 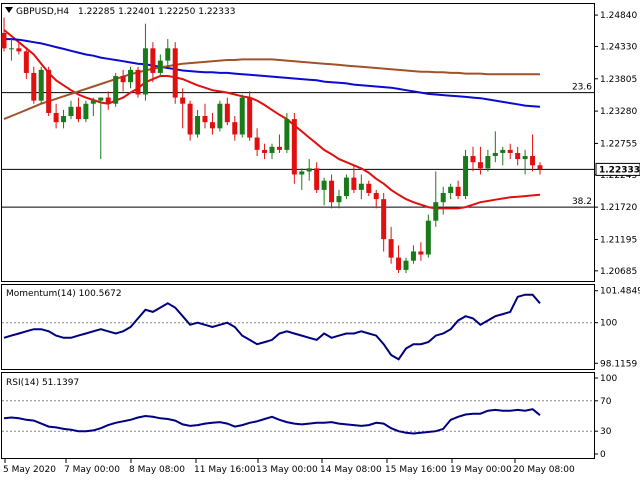 What do you see at coordinates (603, 455) in the screenshot?
I see `rsi-tick-label: 0` at bounding box center [603, 455].